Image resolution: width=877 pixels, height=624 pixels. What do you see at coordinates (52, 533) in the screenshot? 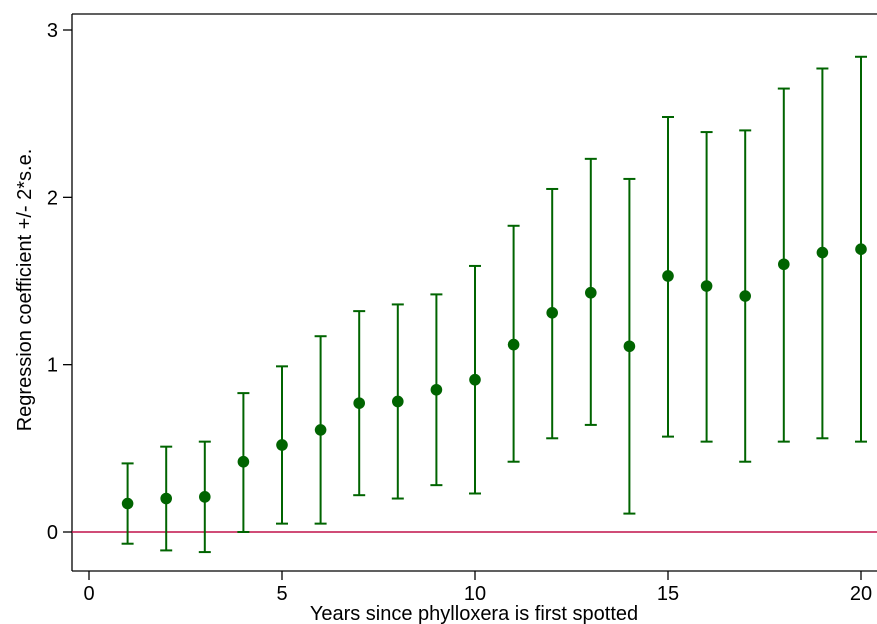
I see `y-tick-label: 0` at bounding box center [52, 533].